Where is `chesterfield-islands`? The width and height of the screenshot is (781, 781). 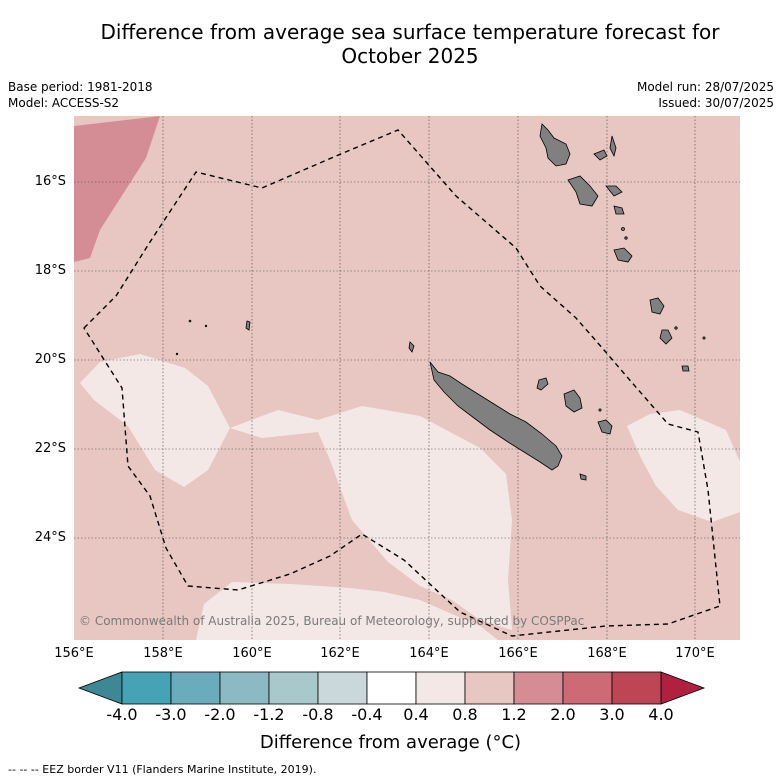
chesterfield-islands is located at coordinates (248, 325).